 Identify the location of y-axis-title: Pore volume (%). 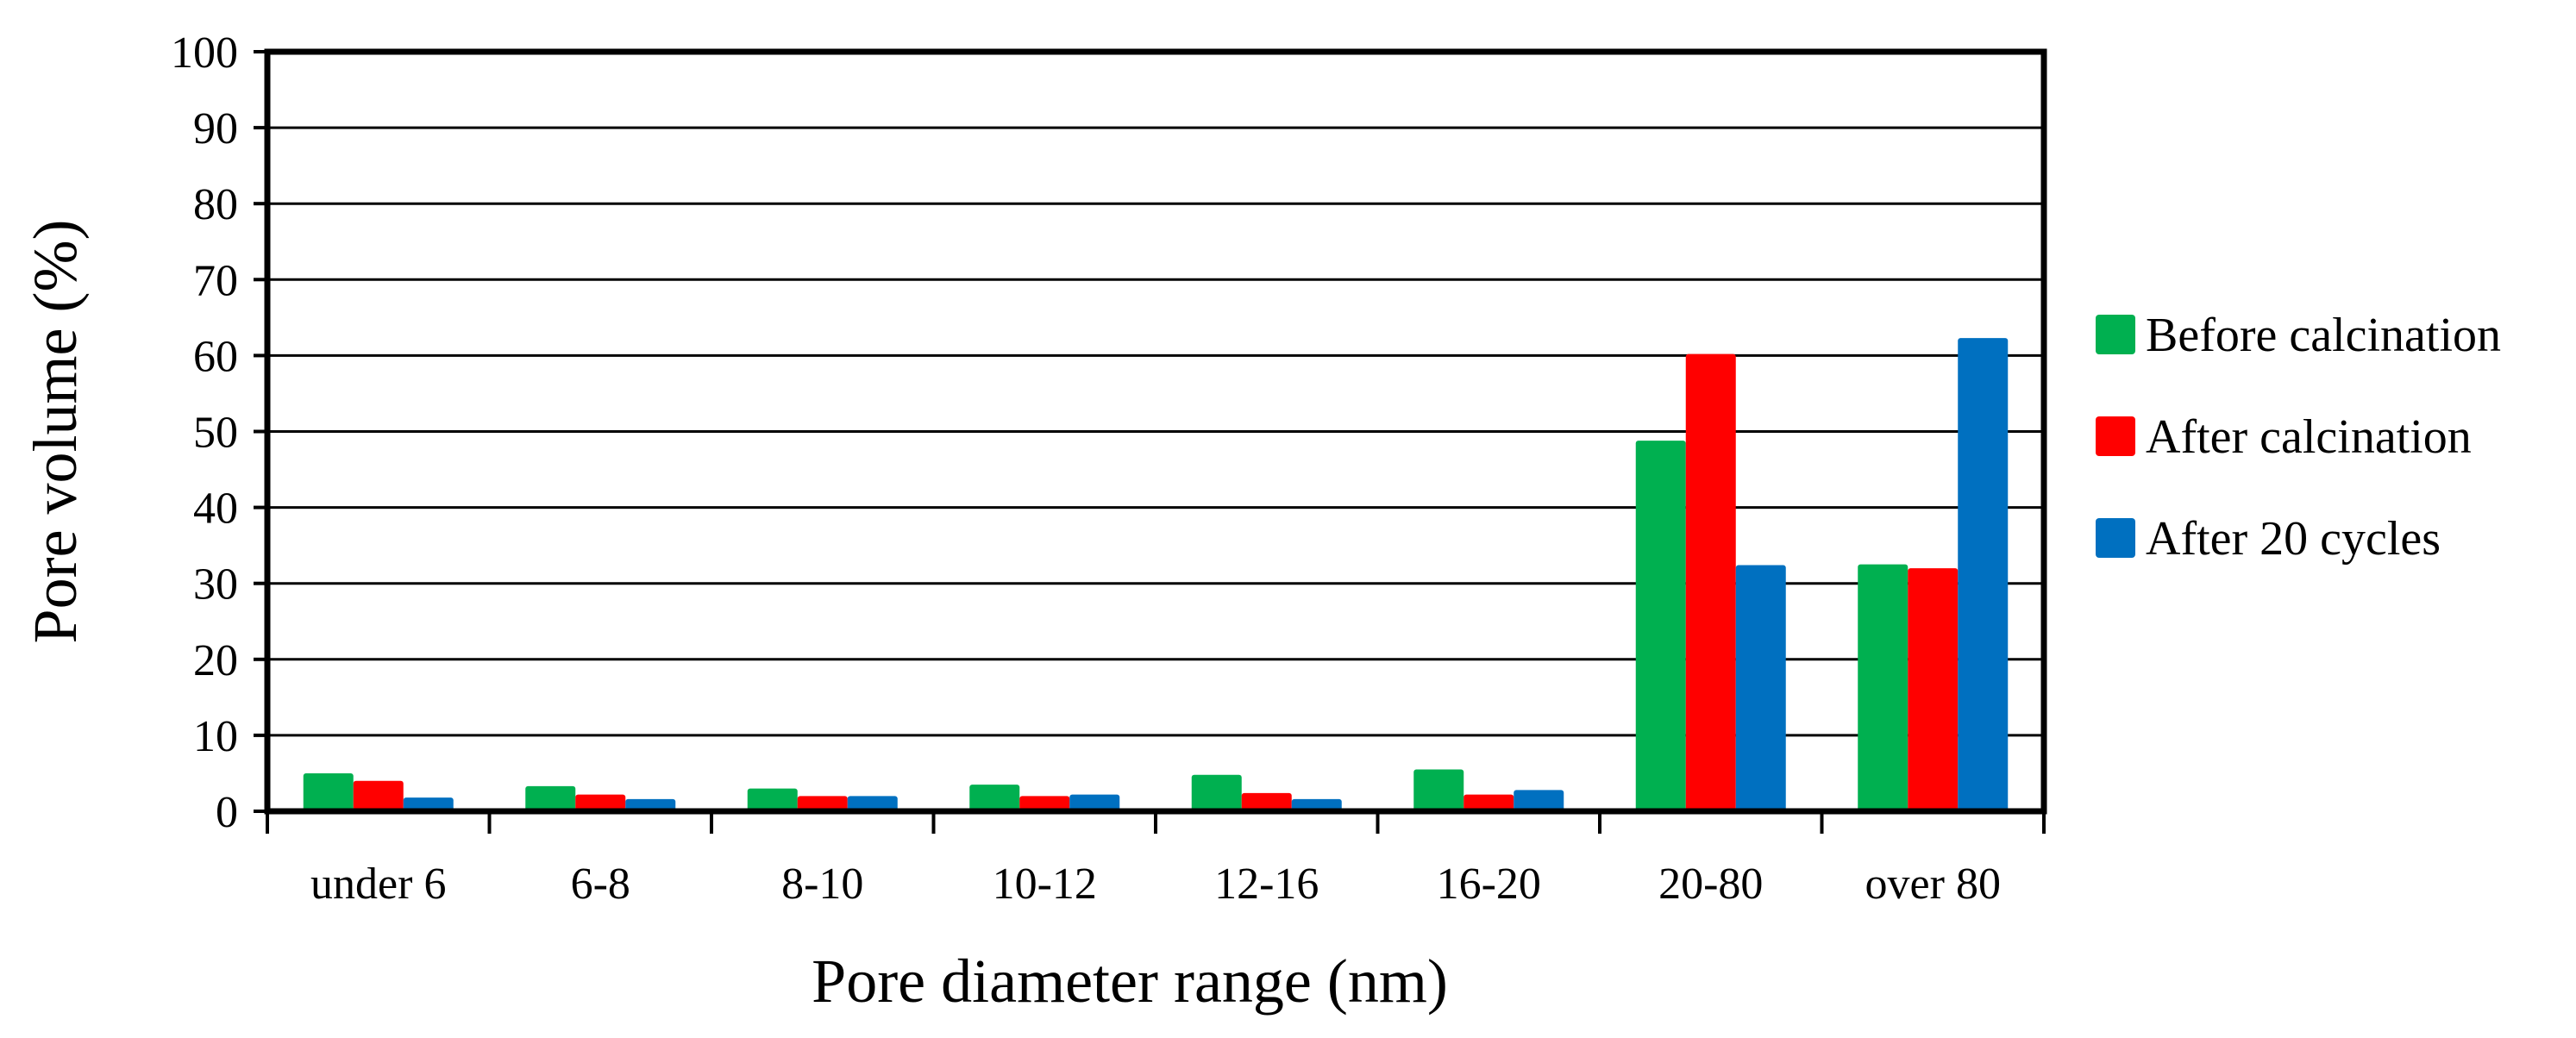
(55, 432).